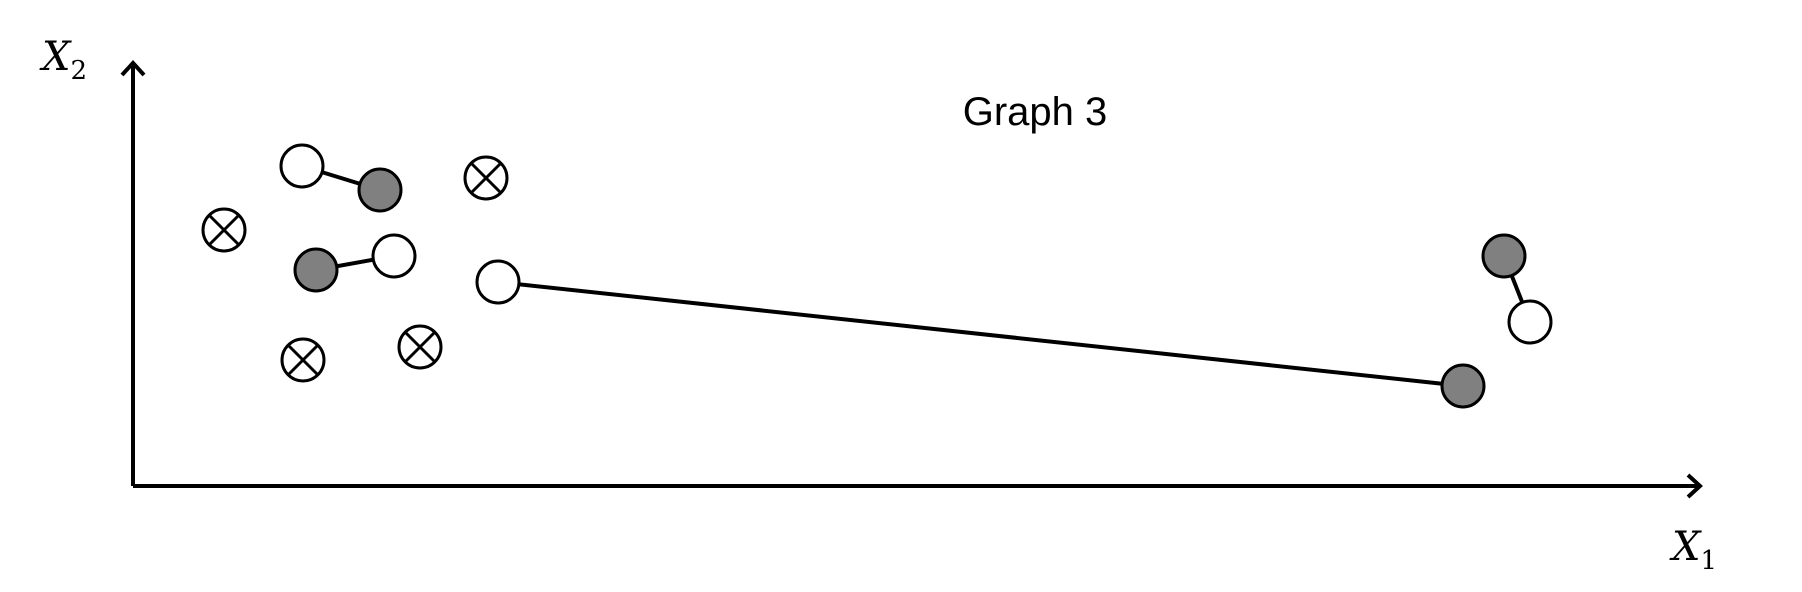 The width and height of the screenshot is (1802, 592). Describe the element at coordinates (133, 68) in the screenshot. I see `y-axis-arrowhead` at that location.